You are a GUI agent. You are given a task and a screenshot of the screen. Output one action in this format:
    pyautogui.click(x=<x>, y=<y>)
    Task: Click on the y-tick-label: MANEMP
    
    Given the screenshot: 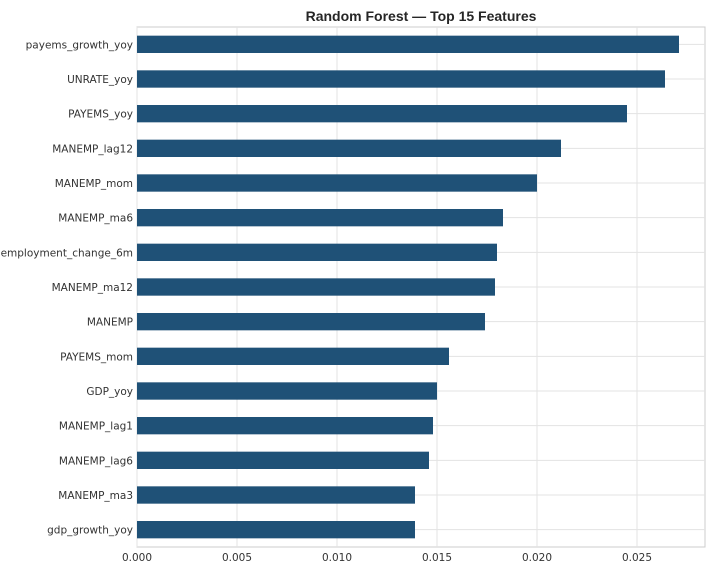 What is the action you would take?
    pyautogui.click(x=110, y=323)
    